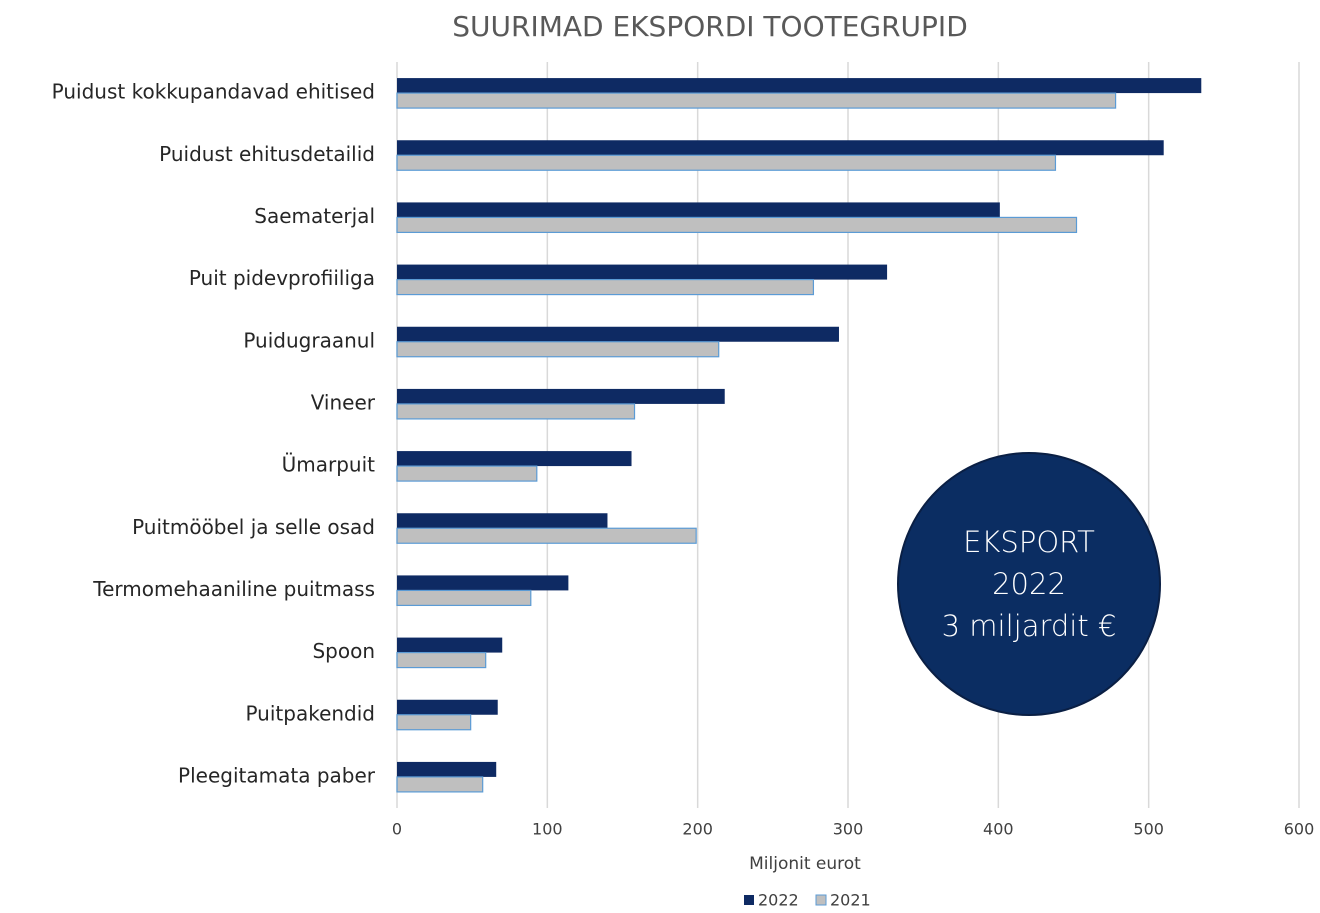  What do you see at coordinates (805, 864) in the screenshot?
I see `x-axis-label: Miljonit eurot` at bounding box center [805, 864].